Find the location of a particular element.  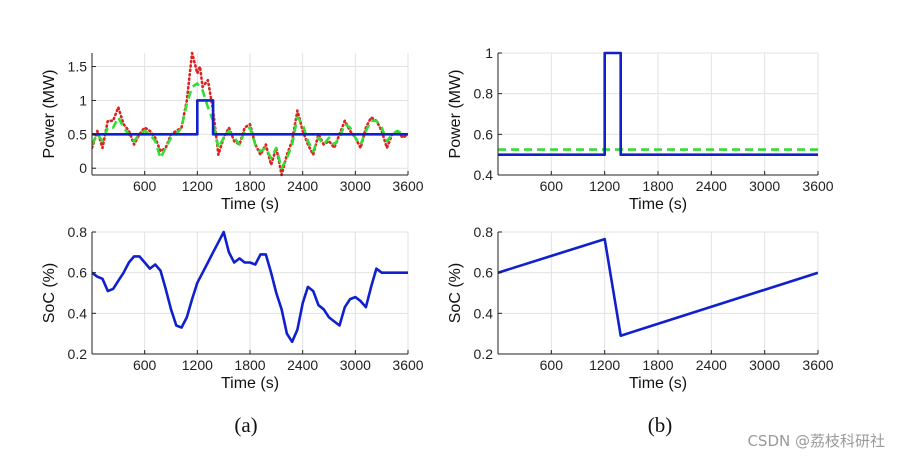

y-tick-label: 1.5 is located at coordinates (78, 67).